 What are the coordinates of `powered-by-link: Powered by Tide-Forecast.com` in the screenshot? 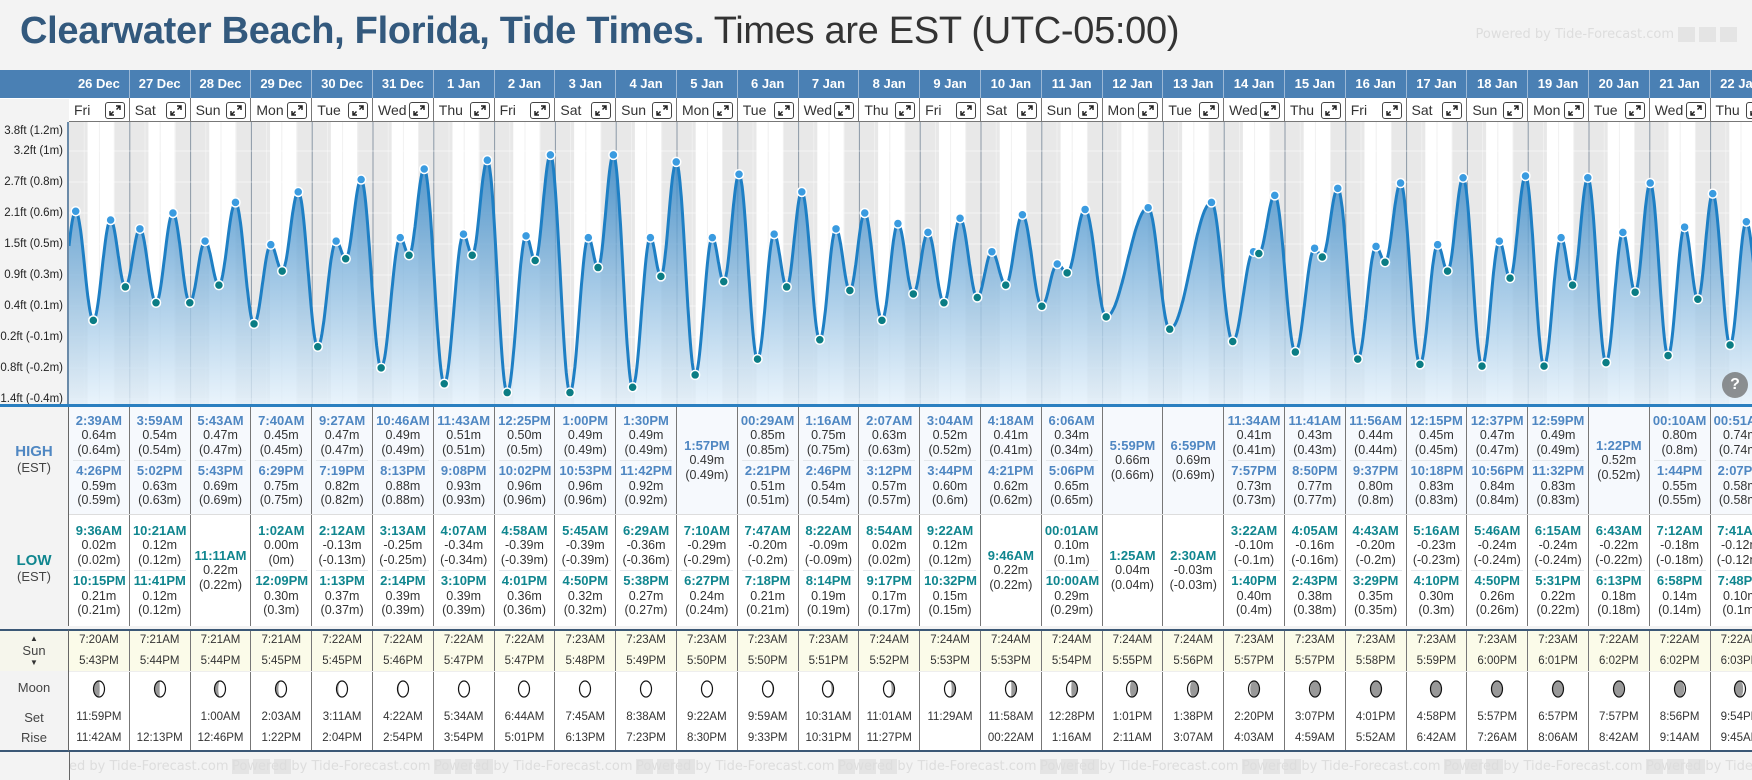 It's located at (1606, 34).